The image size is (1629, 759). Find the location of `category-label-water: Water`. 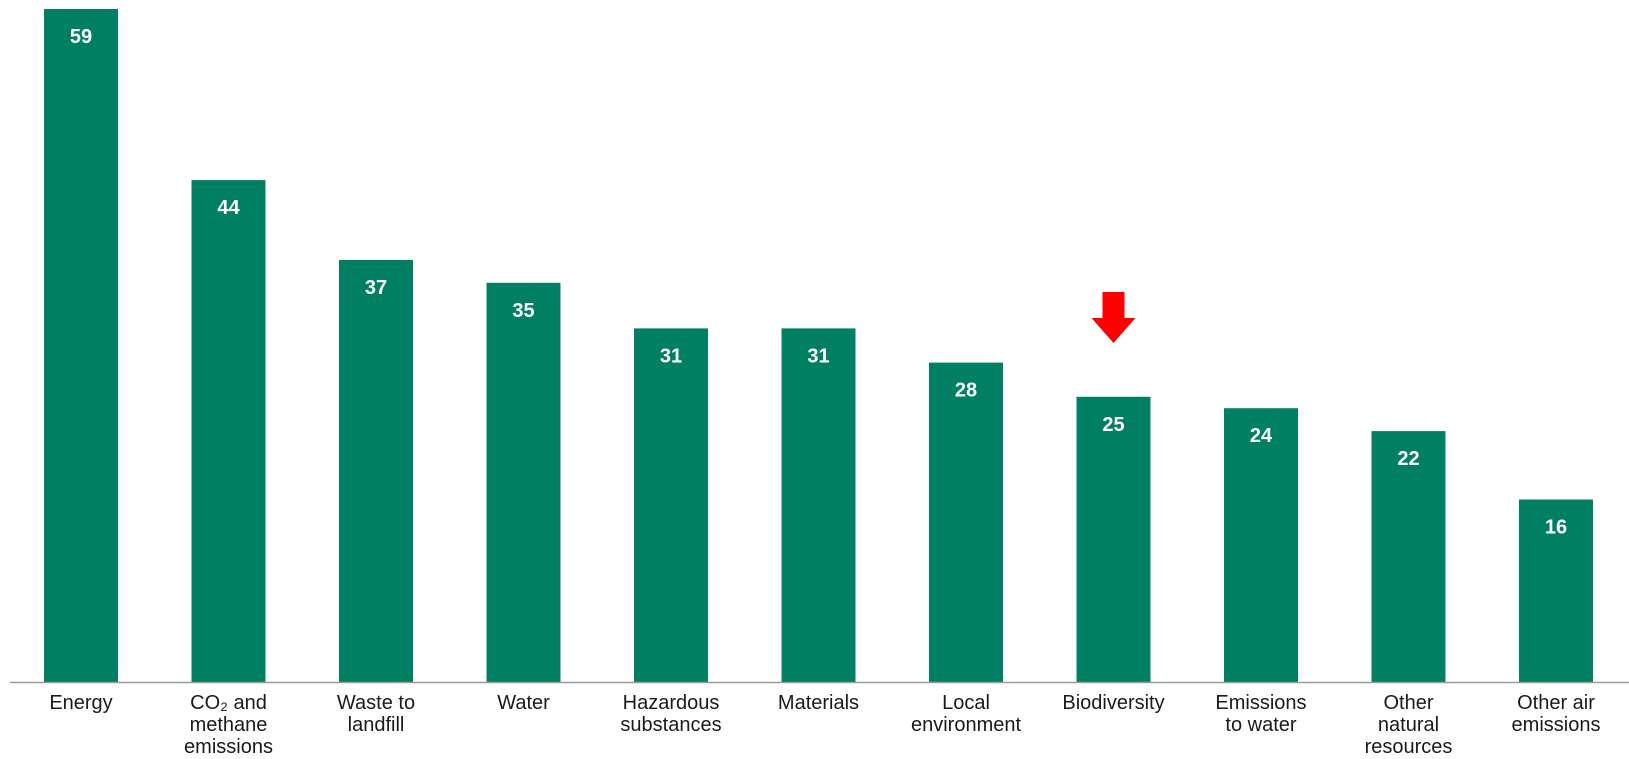

category-label-water: Water is located at coordinates (523, 703).